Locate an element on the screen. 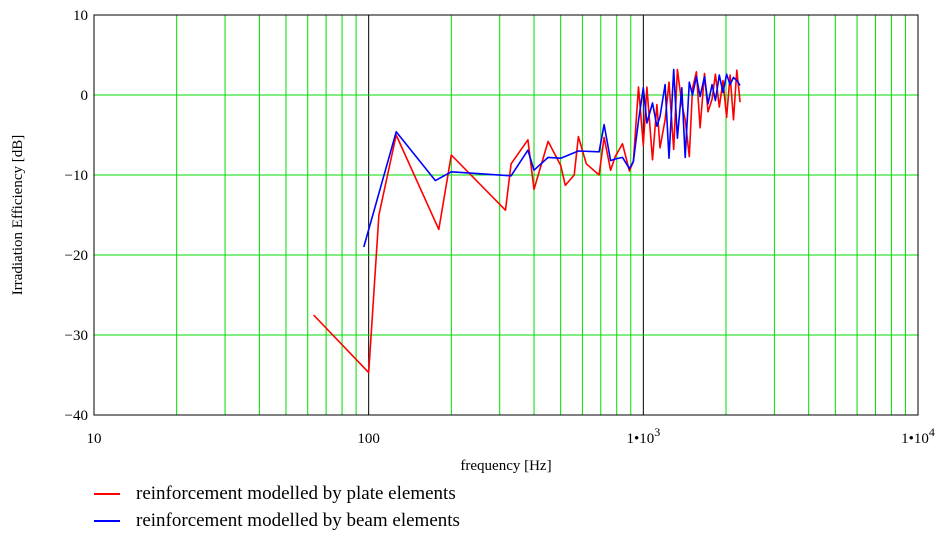  y-tick-label: −10 is located at coordinates (76, 176).